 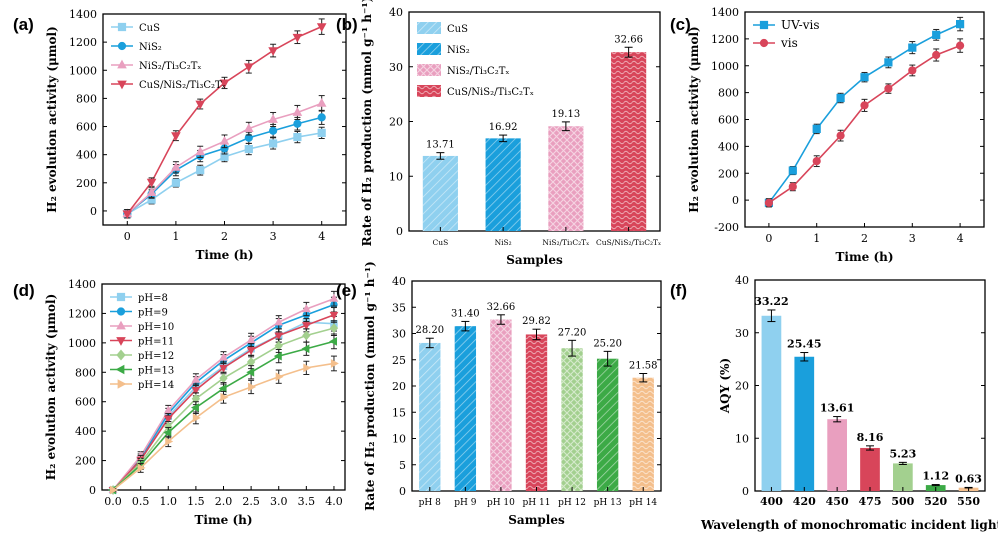 I want to click on panel-label: (d), so click(x=24, y=290).